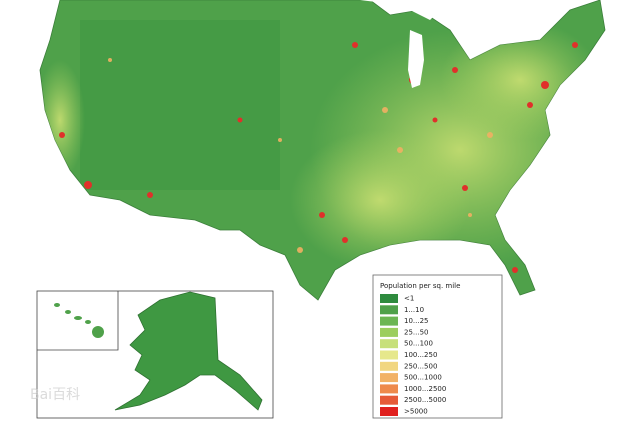 This screenshot has width=640, height=422. What do you see at coordinates (425, 389) in the screenshot?
I see `legend-label: 1000...2500` at bounding box center [425, 389].